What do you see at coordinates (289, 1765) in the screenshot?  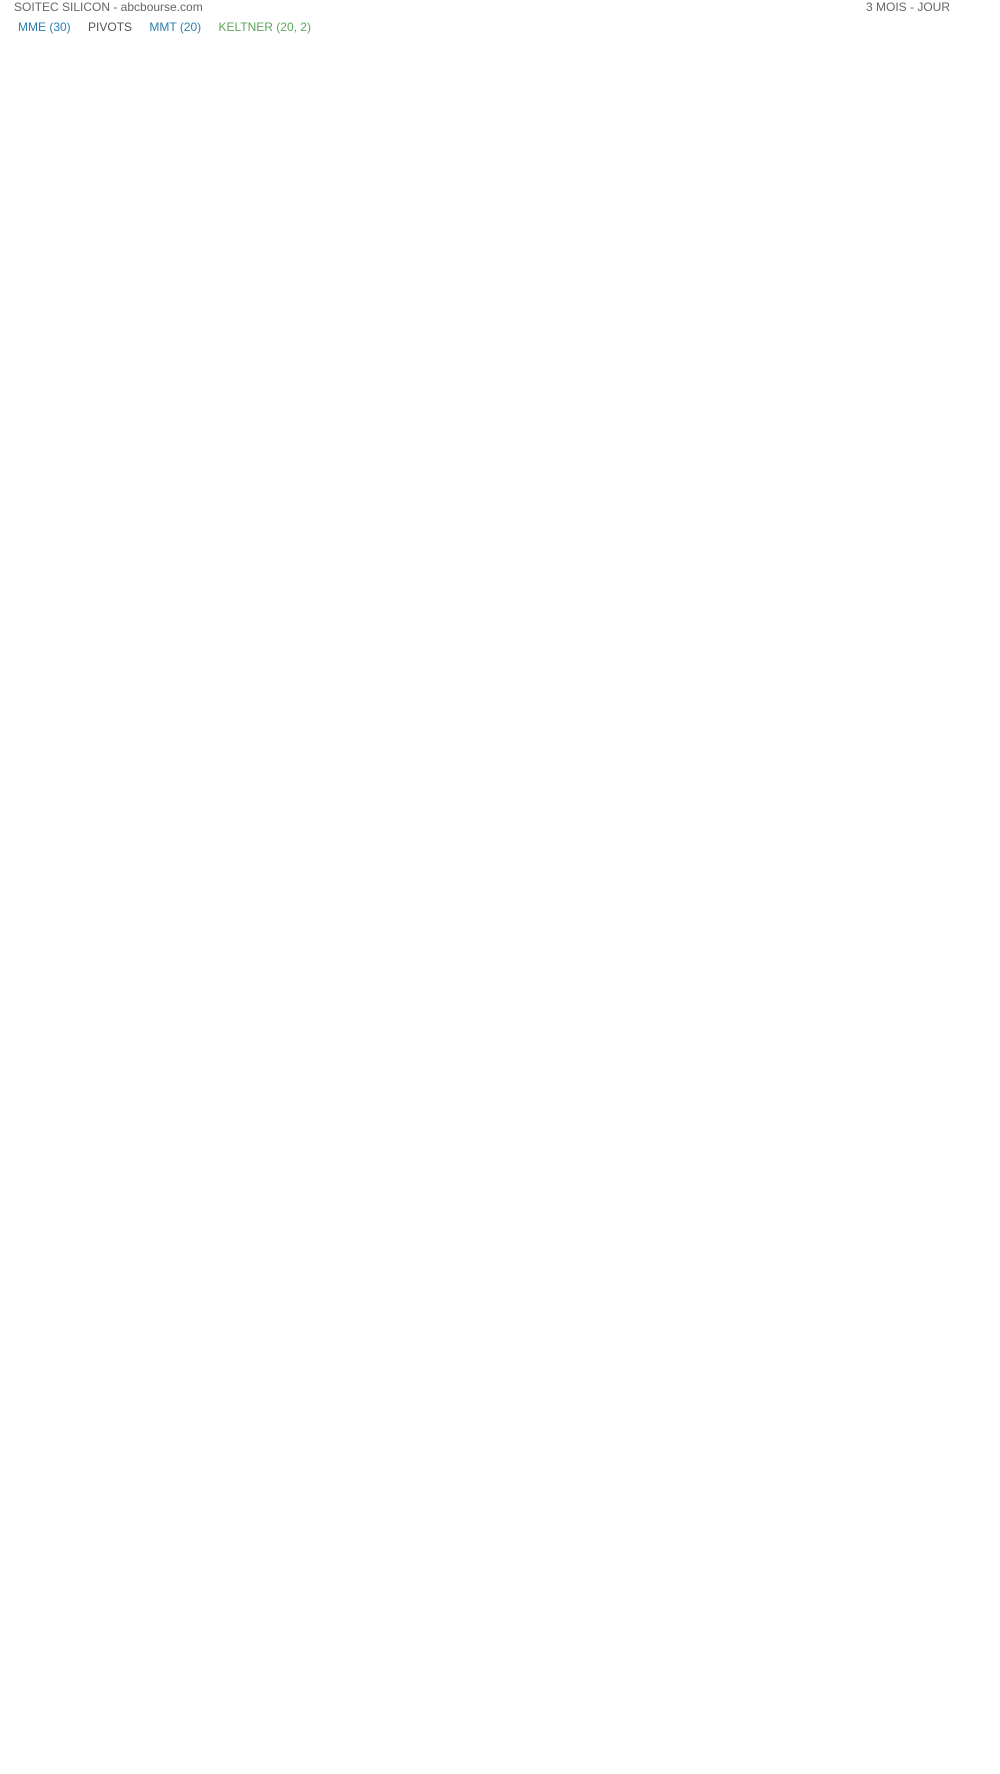 I see `x-tick-label: 06/01` at bounding box center [289, 1765].